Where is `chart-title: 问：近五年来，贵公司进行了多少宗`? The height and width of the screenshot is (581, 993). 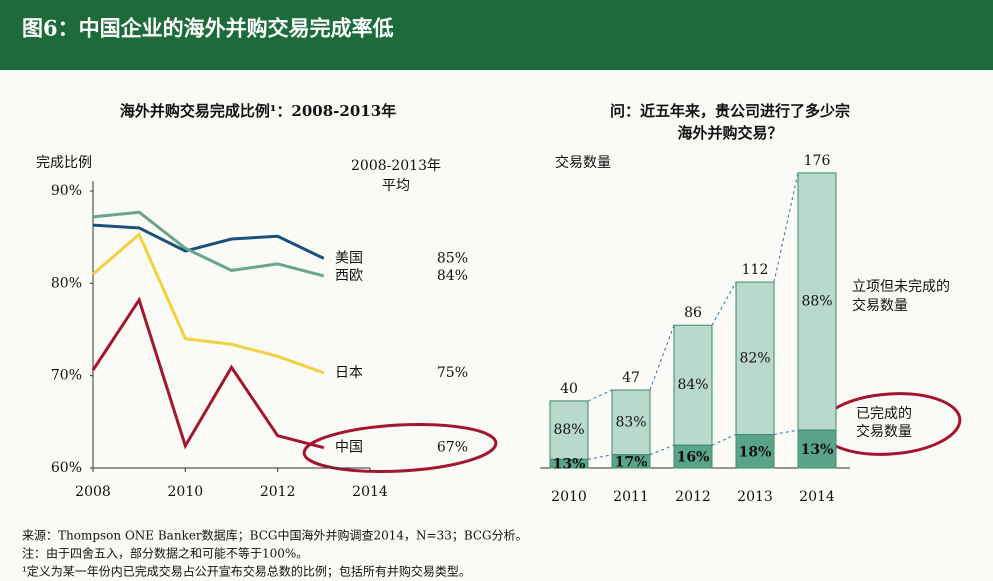
chart-title: 问：近五年来，贵公司进行了多少宗 is located at coordinates (730, 111).